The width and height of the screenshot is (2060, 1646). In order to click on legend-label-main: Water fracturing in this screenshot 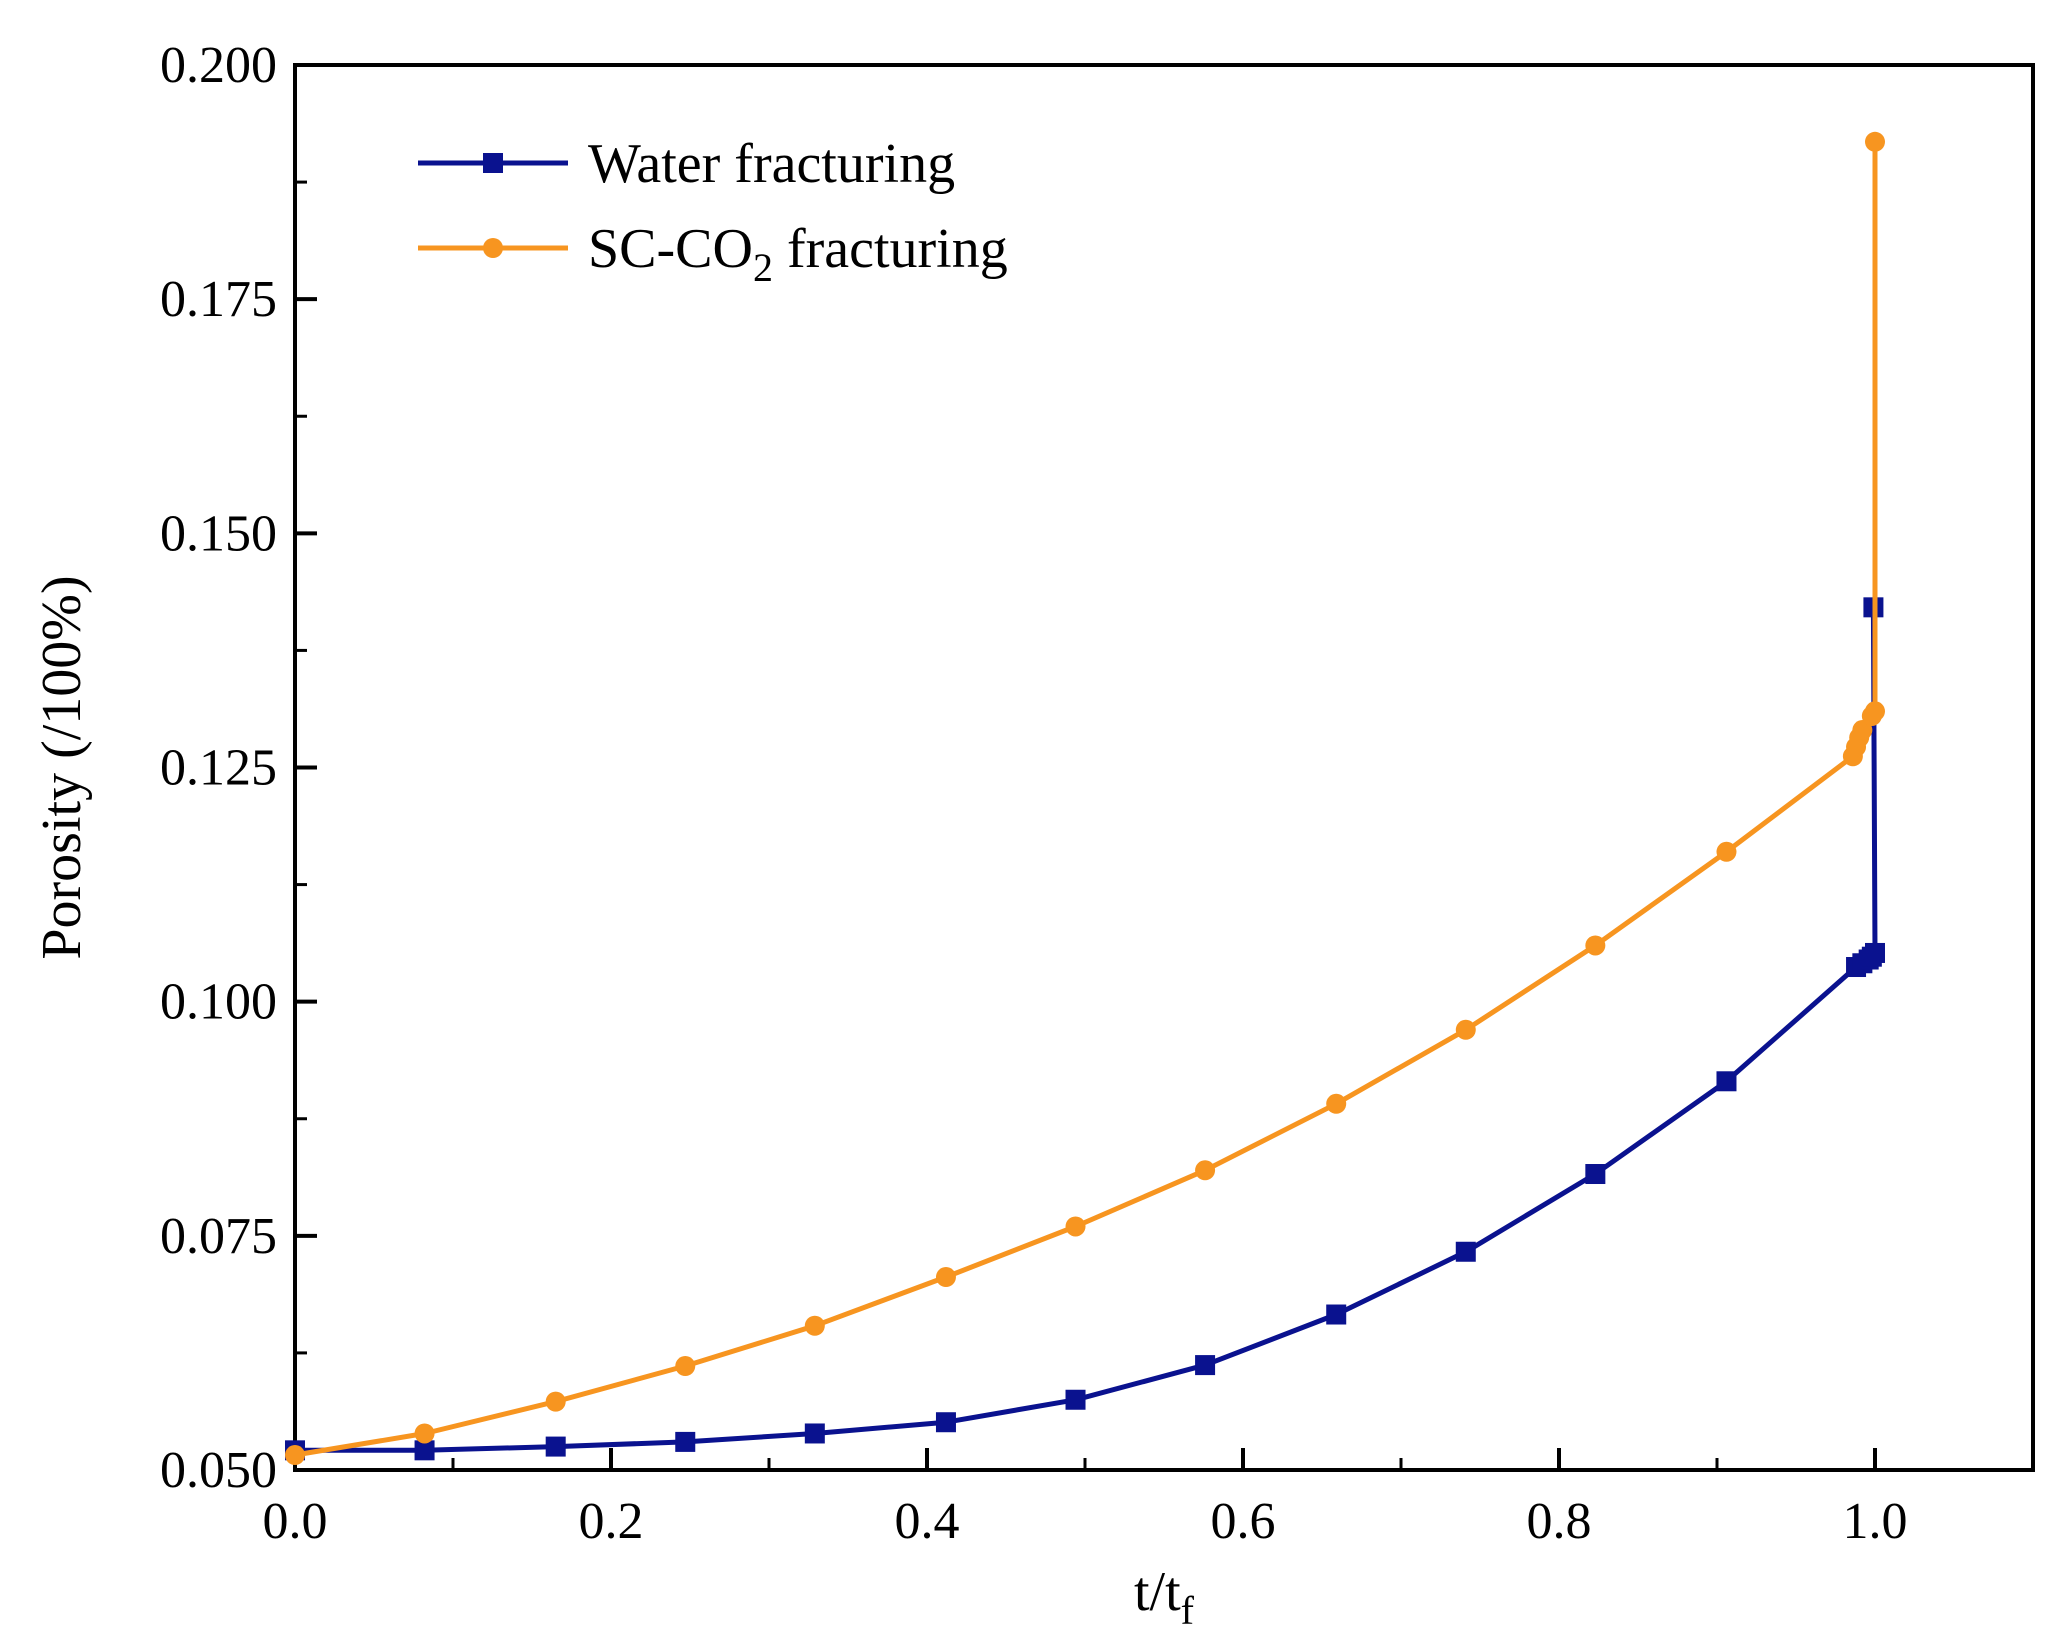, I will do `click(771, 164)`.